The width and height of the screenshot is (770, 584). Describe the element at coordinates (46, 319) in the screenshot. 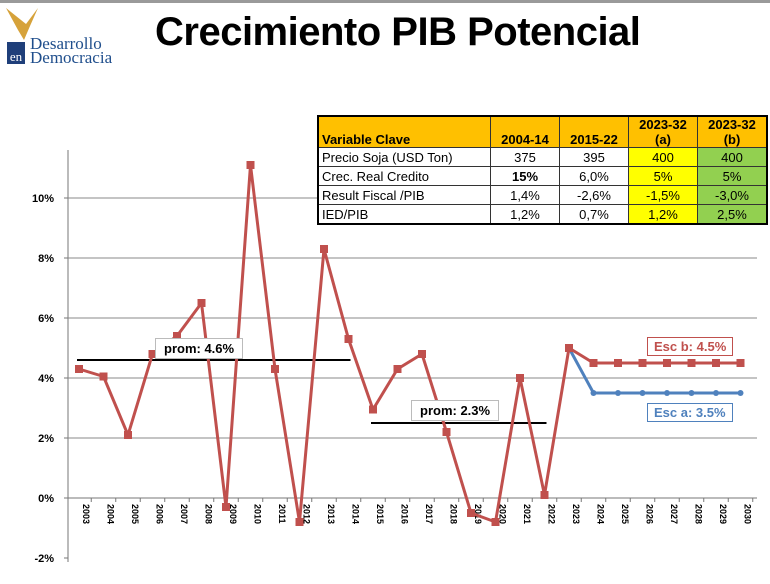

I see `y-tick-label: 6%` at that location.